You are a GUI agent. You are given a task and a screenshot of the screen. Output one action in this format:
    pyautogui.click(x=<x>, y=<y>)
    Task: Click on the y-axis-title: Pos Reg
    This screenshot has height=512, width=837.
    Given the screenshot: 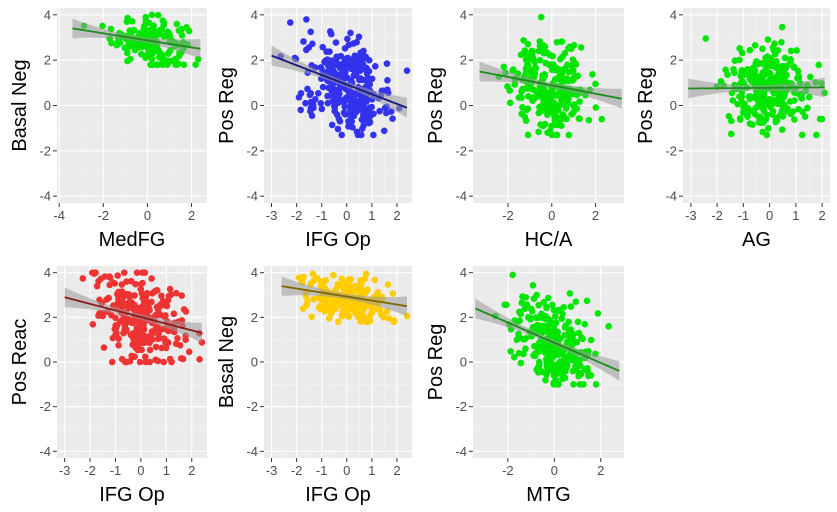 What is the action you would take?
    pyautogui.click(x=436, y=362)
    